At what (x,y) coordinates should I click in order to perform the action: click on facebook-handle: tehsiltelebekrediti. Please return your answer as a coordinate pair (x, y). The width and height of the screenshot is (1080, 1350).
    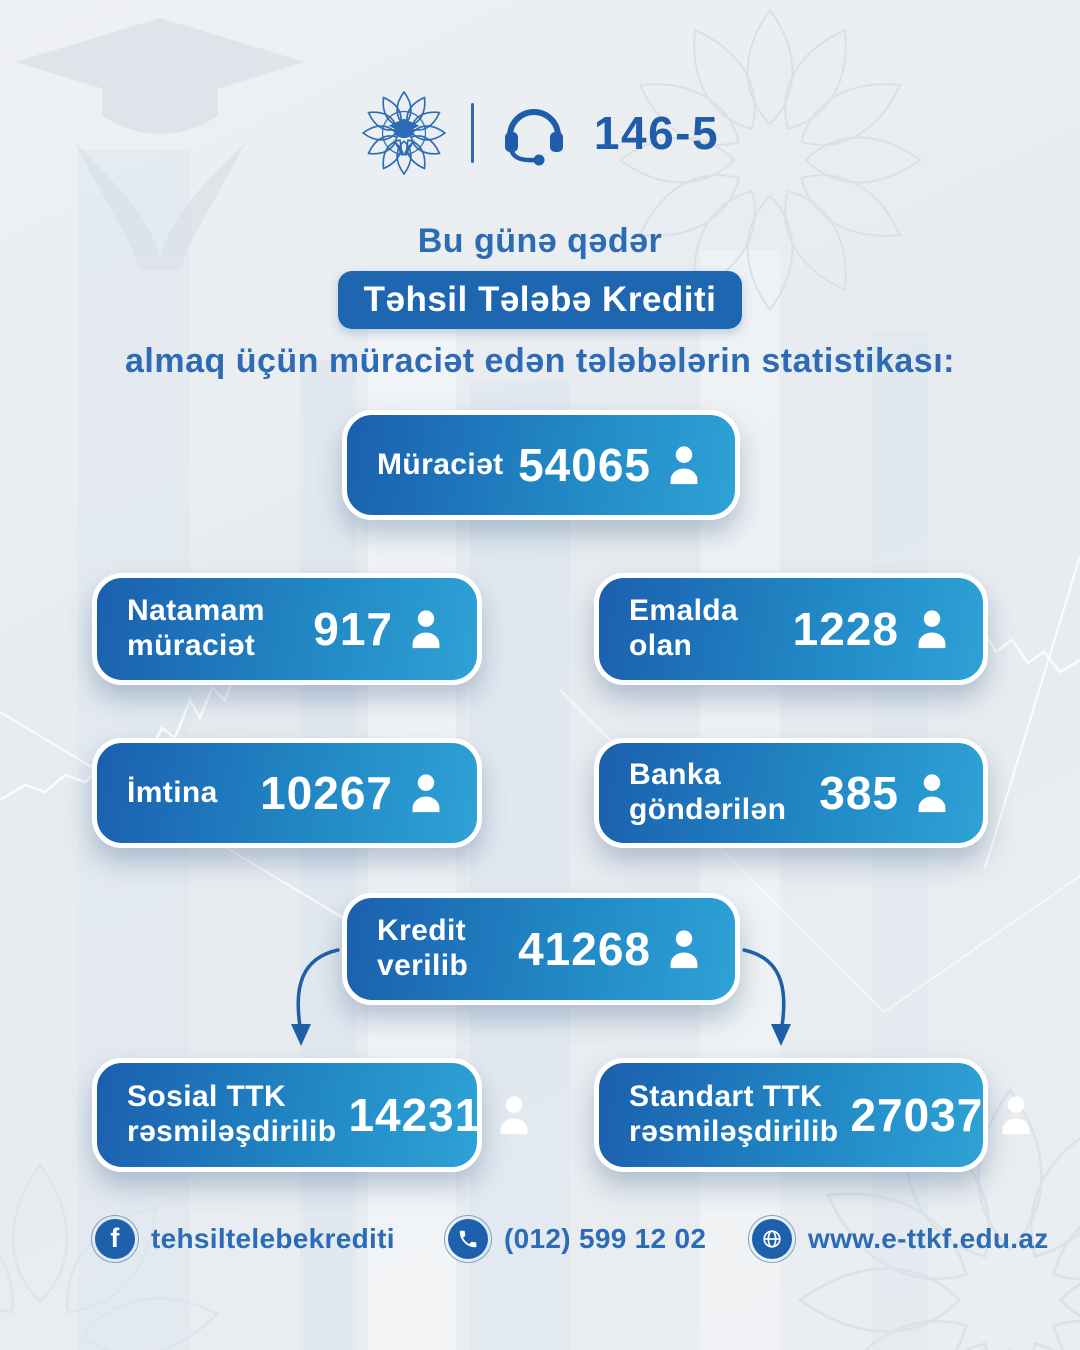
    Looking at the image, I should click on (273, 1238).